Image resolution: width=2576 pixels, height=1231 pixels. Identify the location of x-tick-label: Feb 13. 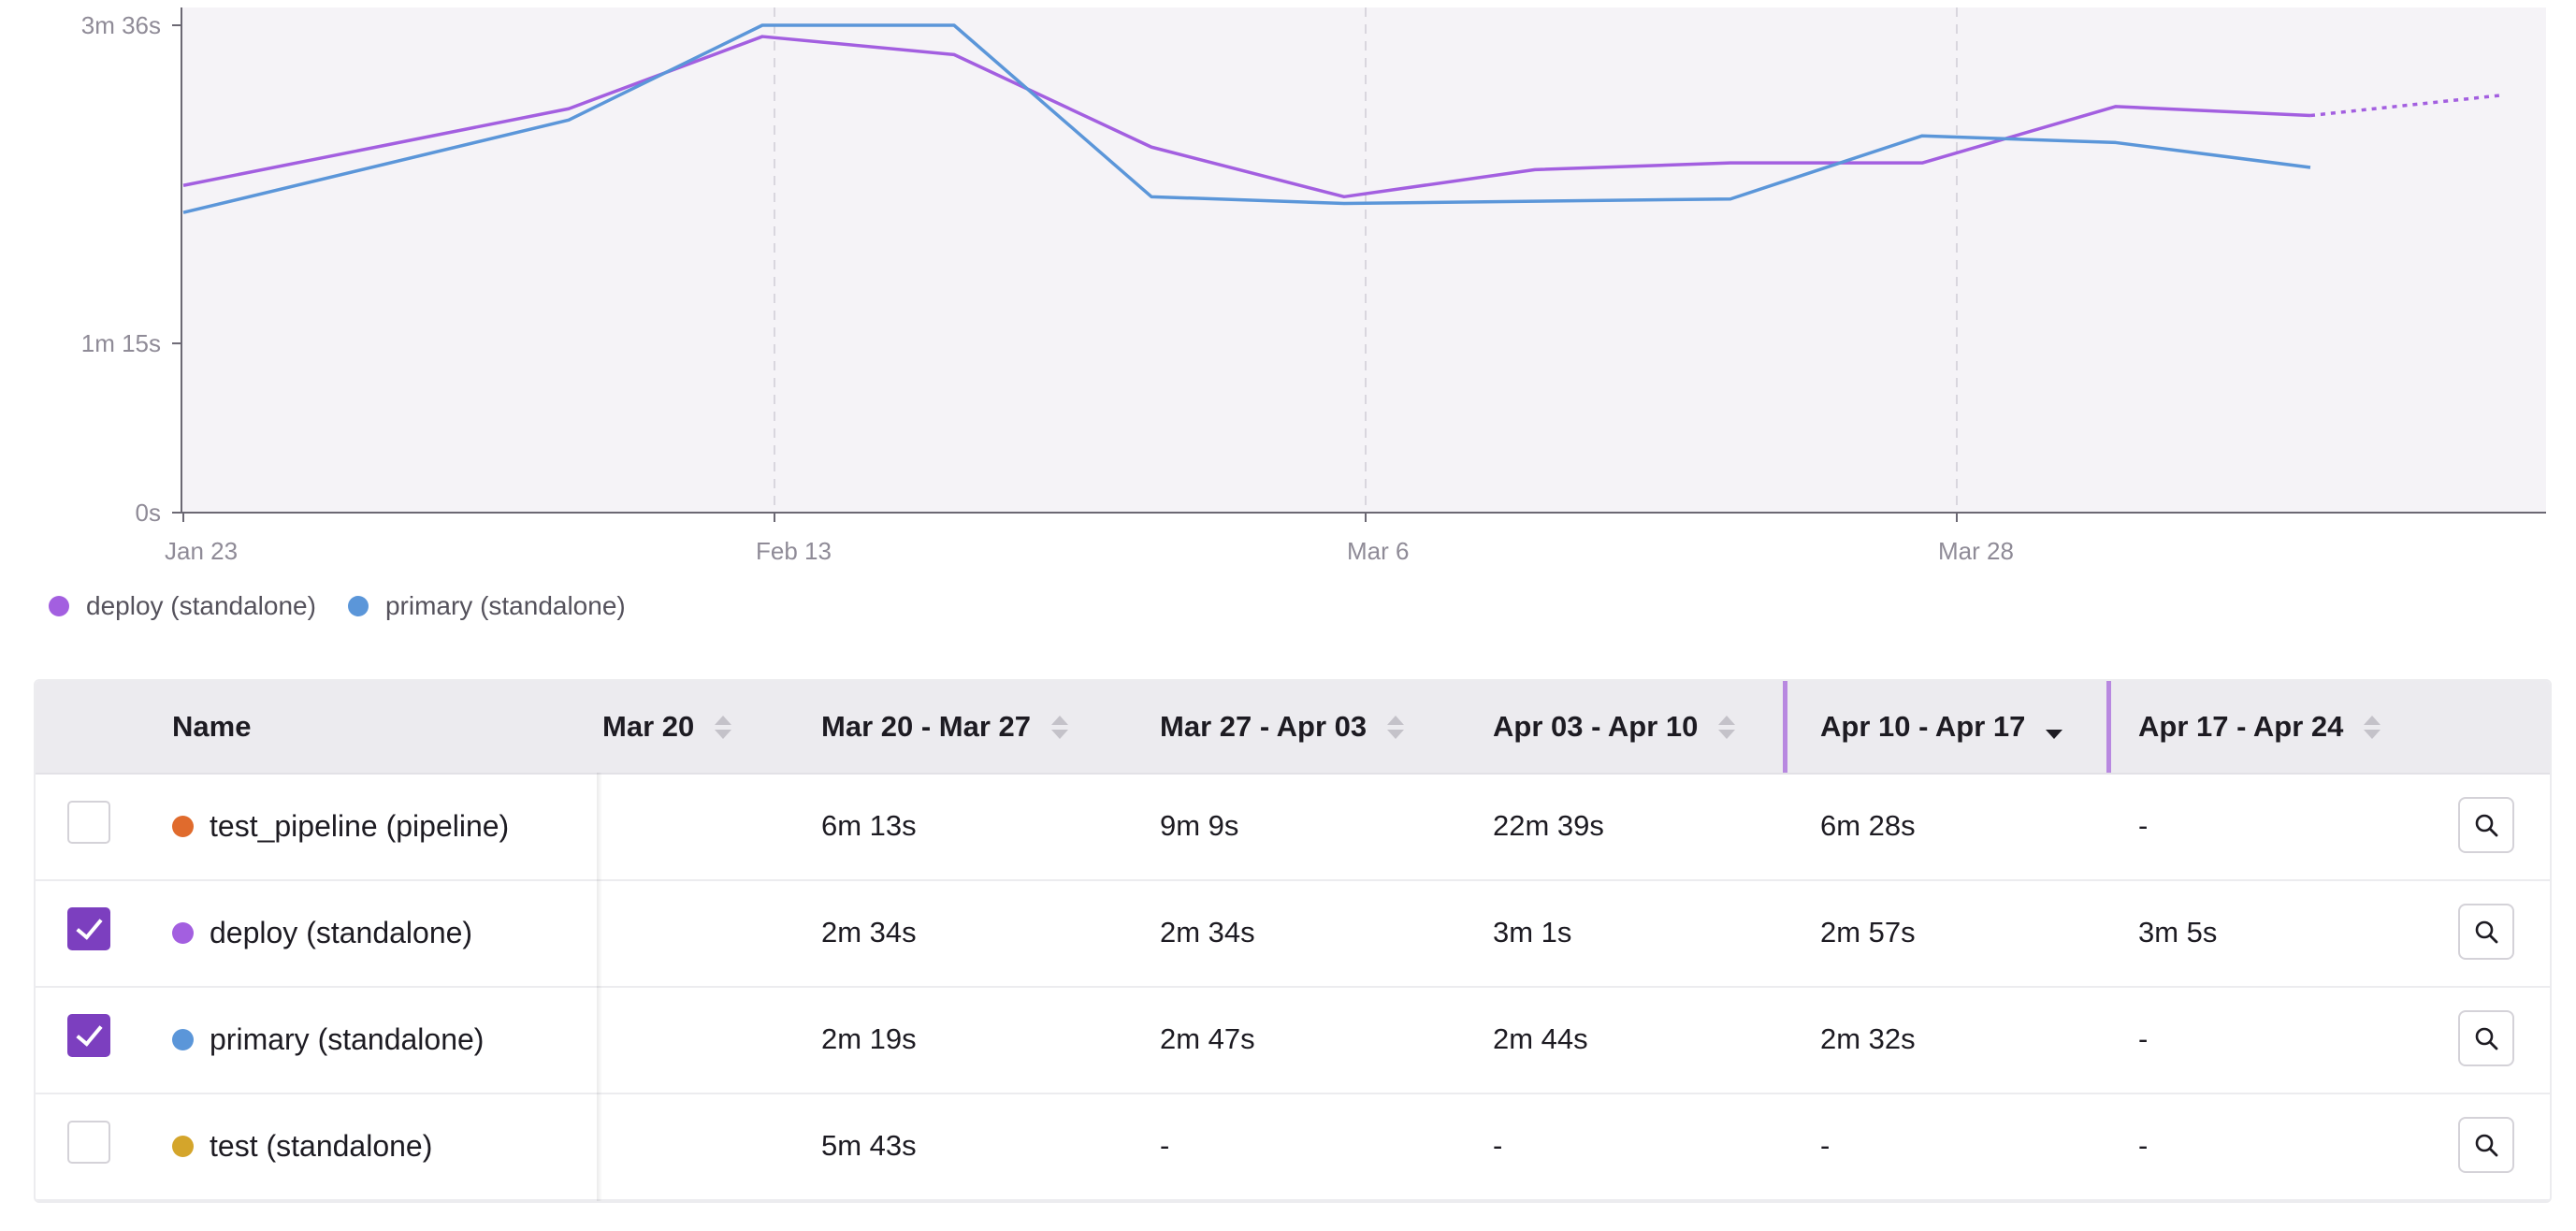
(794, 549).